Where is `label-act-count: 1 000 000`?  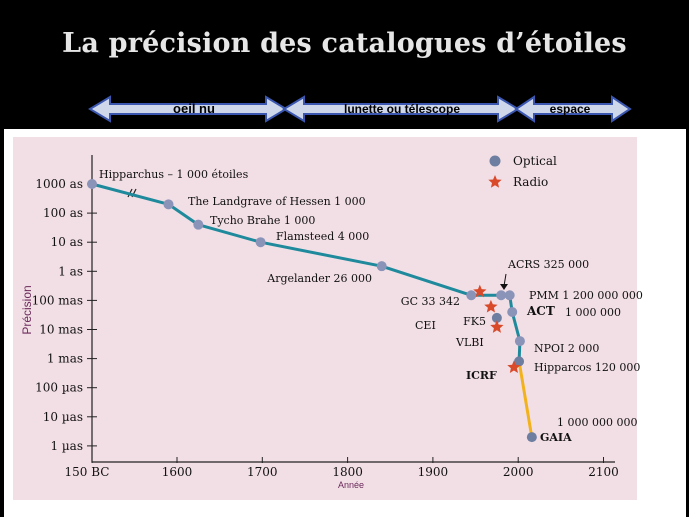 label-act-count: 1 000 000 is located at coordinates (593, 312).